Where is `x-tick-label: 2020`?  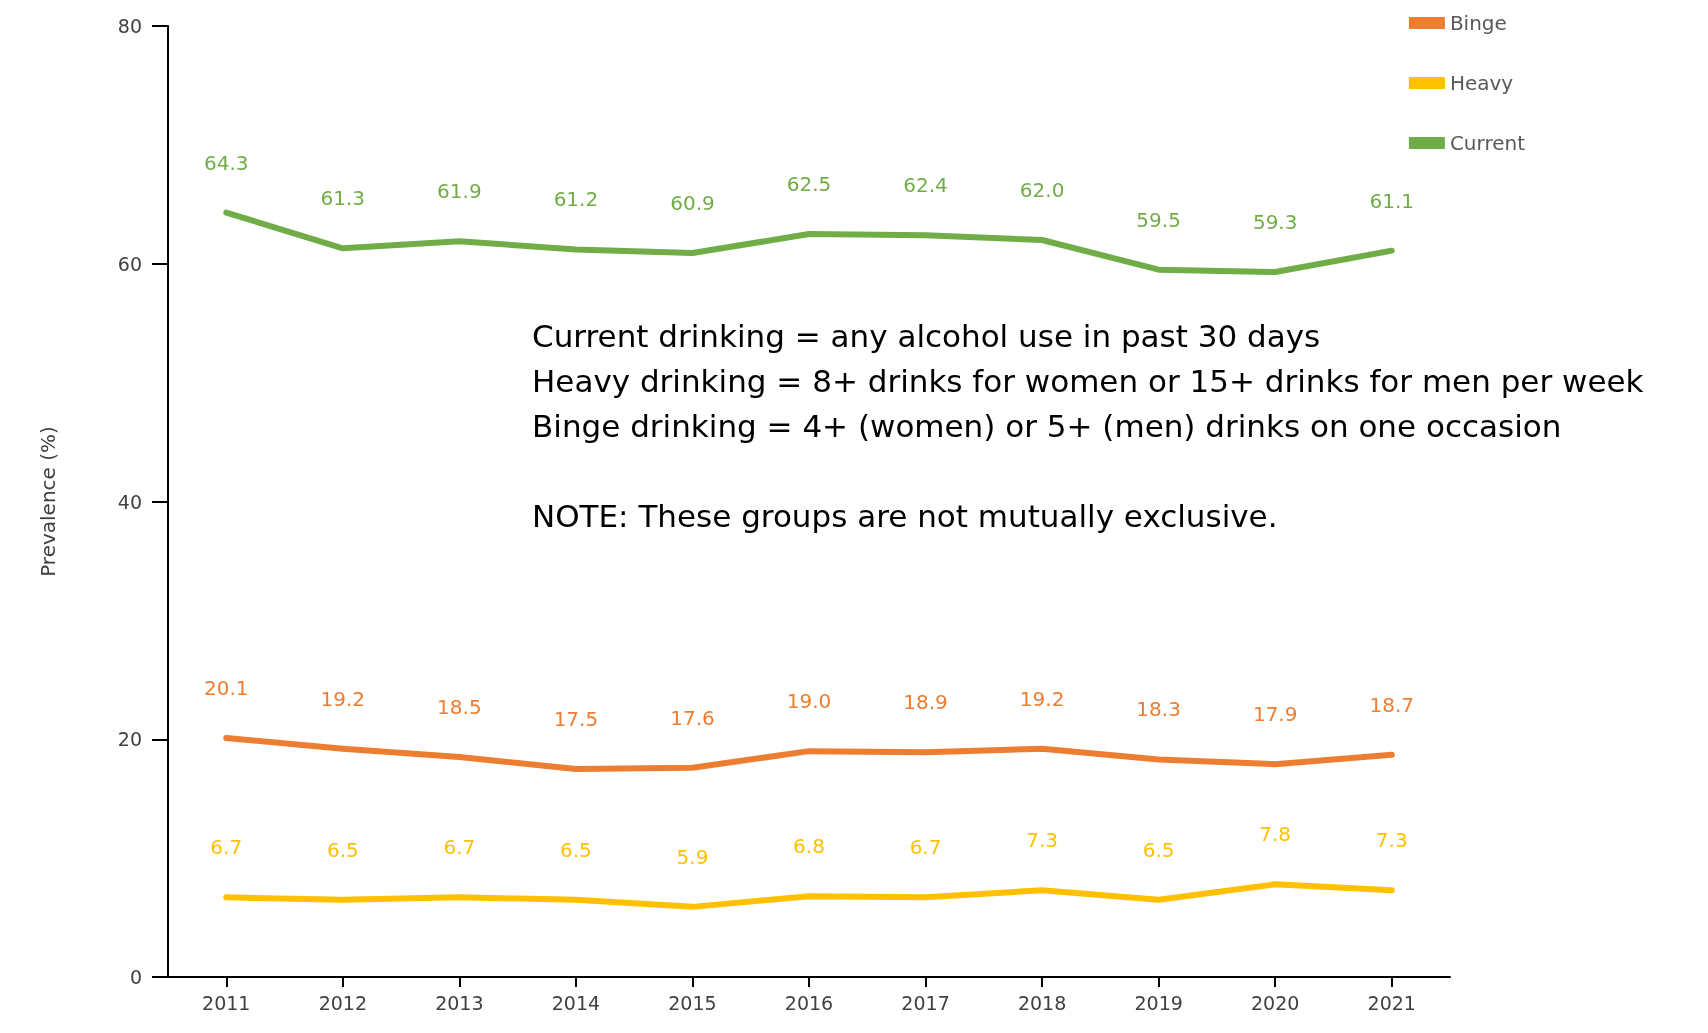 x-tick-label: 2020 is located at coordinates (1275, 1002).